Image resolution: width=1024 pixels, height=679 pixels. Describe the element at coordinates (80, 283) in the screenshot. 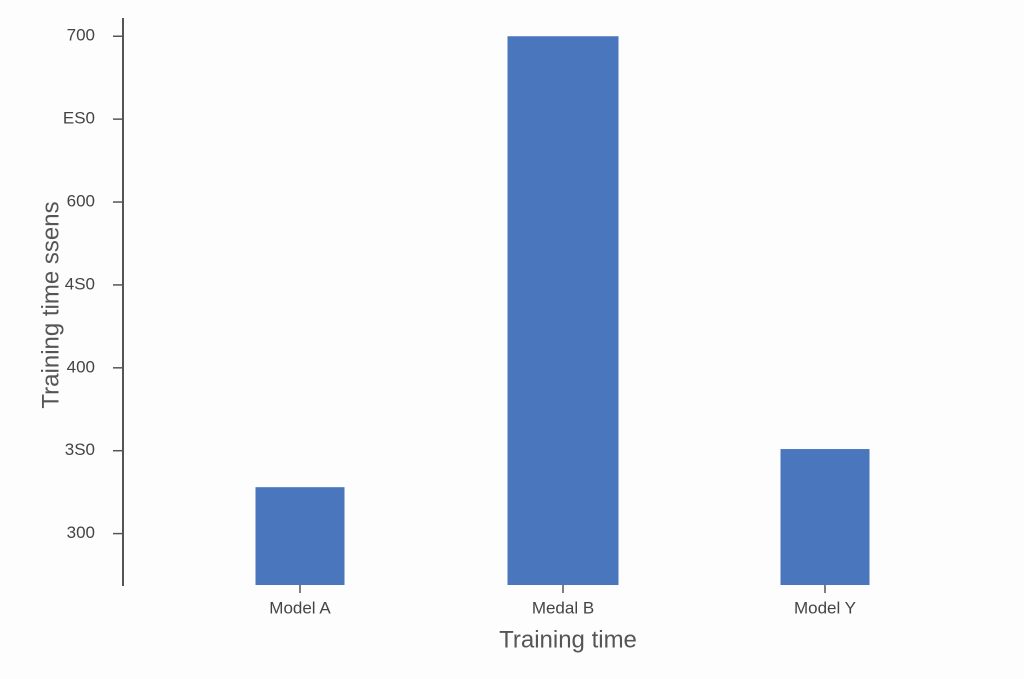

I see `y-tick-label: 4S0` at that location.